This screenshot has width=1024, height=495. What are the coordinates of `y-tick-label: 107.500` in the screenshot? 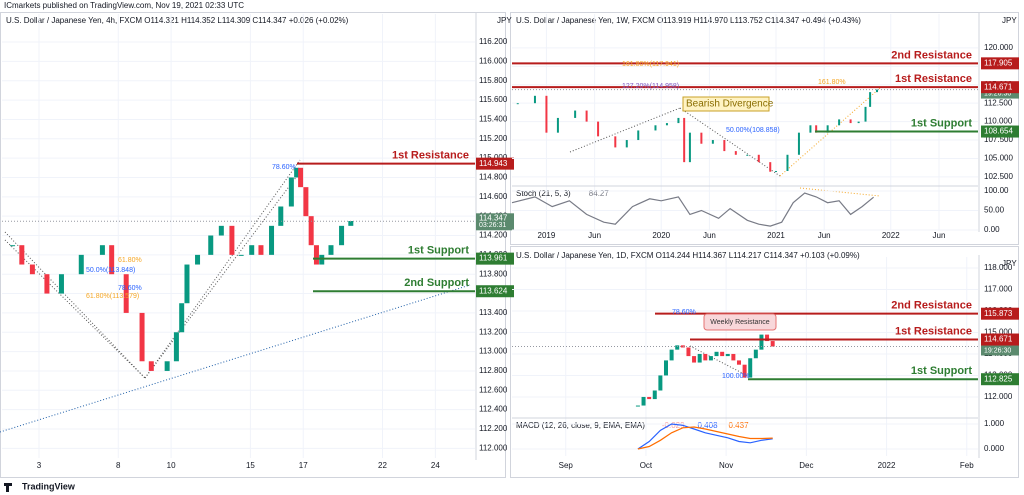 It's located at (998, 139).